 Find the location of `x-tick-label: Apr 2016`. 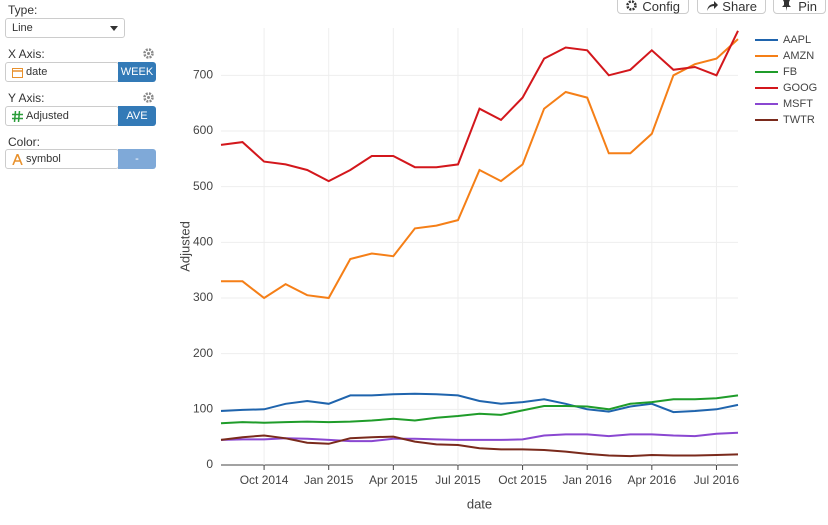

x-tick-label: Apr 2016 is located at coordinates (651, 480).